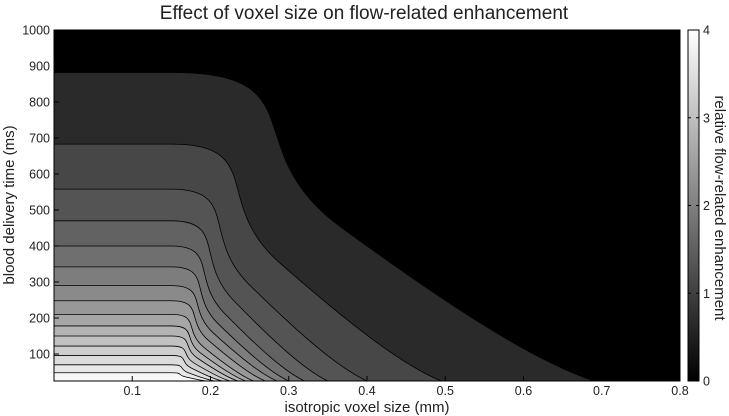 This screenshot has height=416, width=729. I want to click on y-tick-label: 1000, so click(36, 31).